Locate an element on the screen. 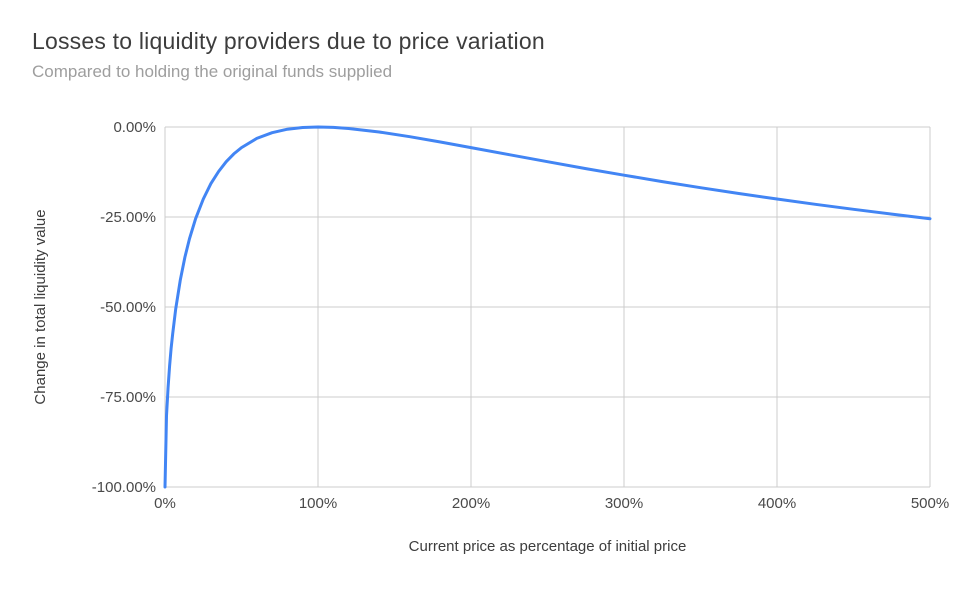 The width and height of the screenshot is (960, 592). x-tick-label: 400% is located at coordinates (777, 503).